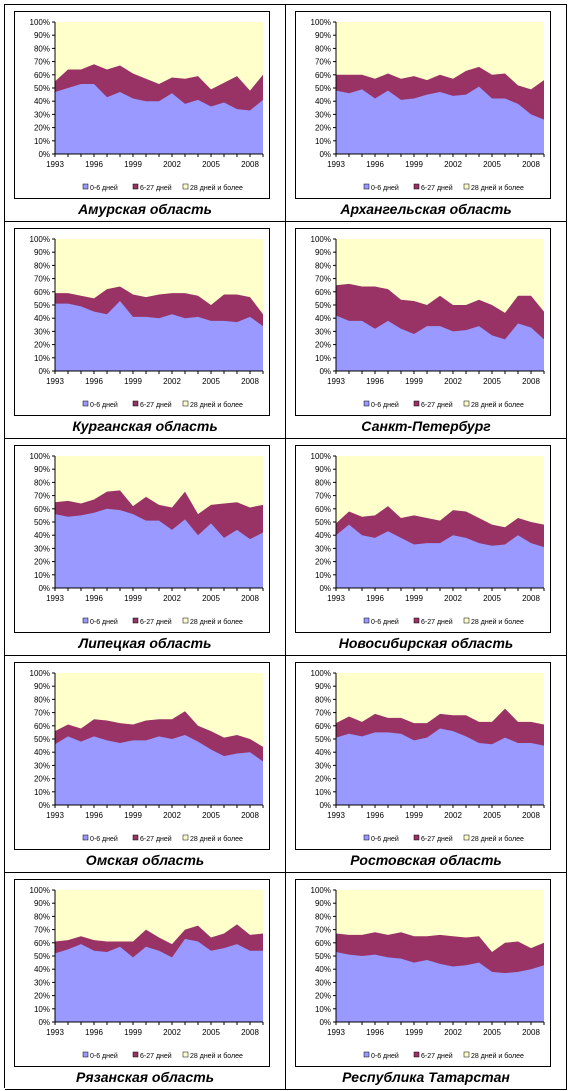  What do you see at coordinates (426, 643) in the screenshot?
I see `chart-caption: Новосибирская область` at bounding box center [426, 643].